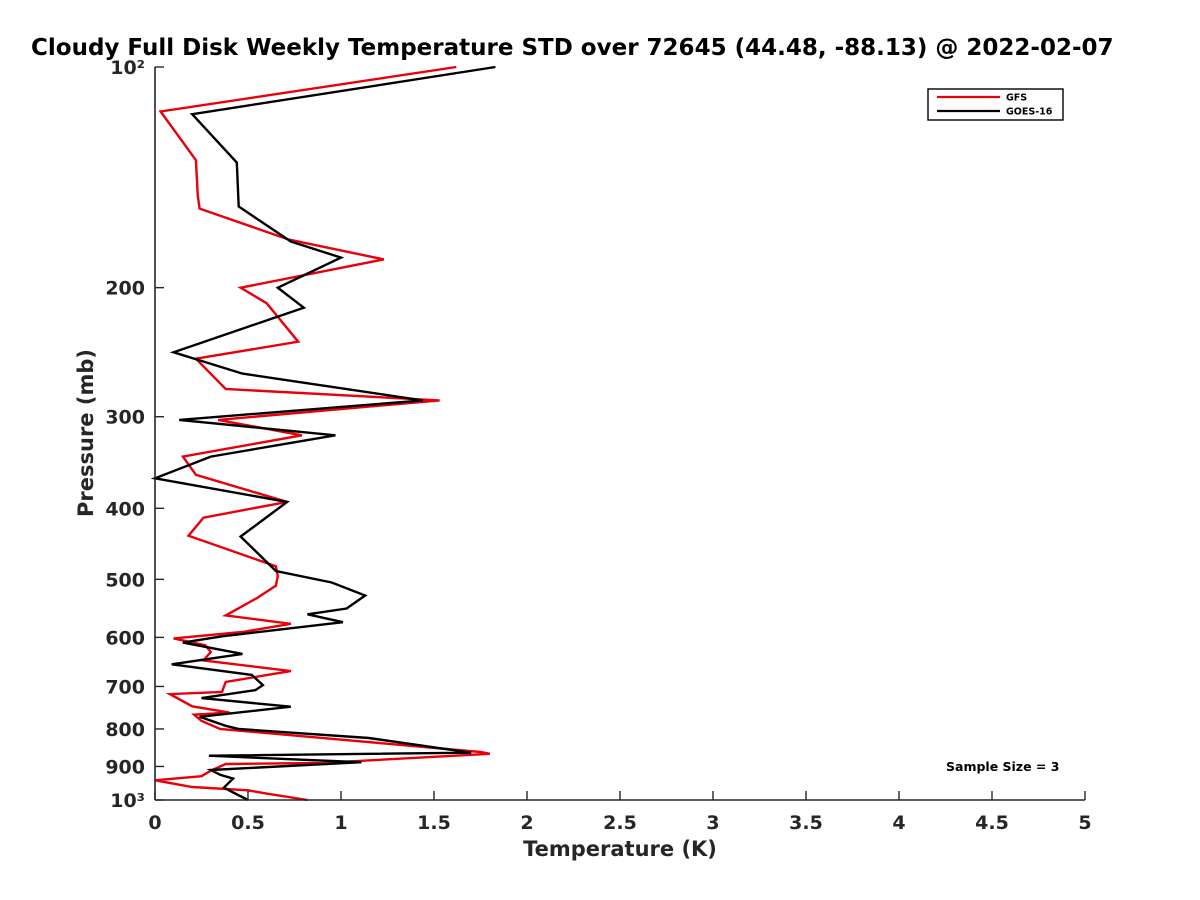 The image size is (1200, 900). I want to click on y-tick-label: 10³, so click(127, 801).